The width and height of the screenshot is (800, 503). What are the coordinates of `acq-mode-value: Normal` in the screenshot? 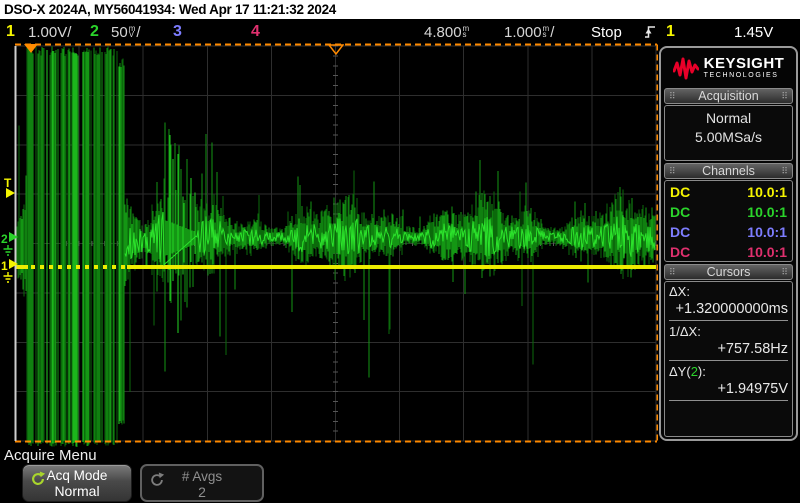 It's located at (728, 118).